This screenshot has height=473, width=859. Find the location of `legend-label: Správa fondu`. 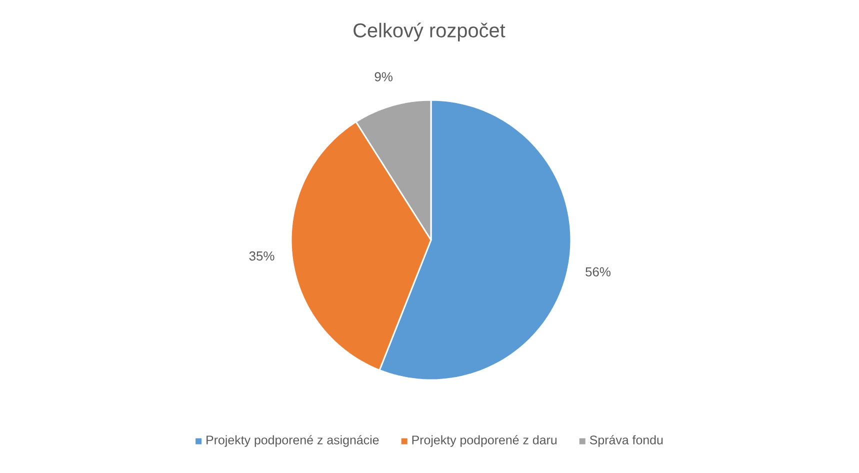

legend-label: Správa fondu is located at coordinates (626, 441).